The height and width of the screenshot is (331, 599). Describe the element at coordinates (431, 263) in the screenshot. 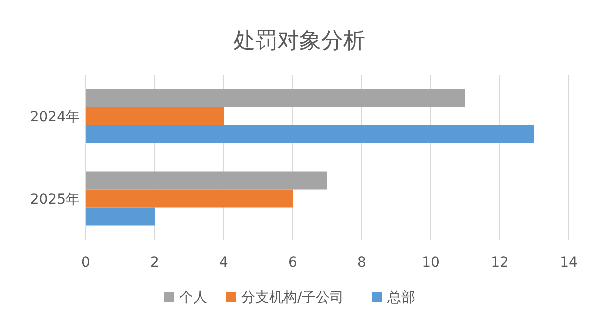

I see `x-tick-label: 10` at that location.